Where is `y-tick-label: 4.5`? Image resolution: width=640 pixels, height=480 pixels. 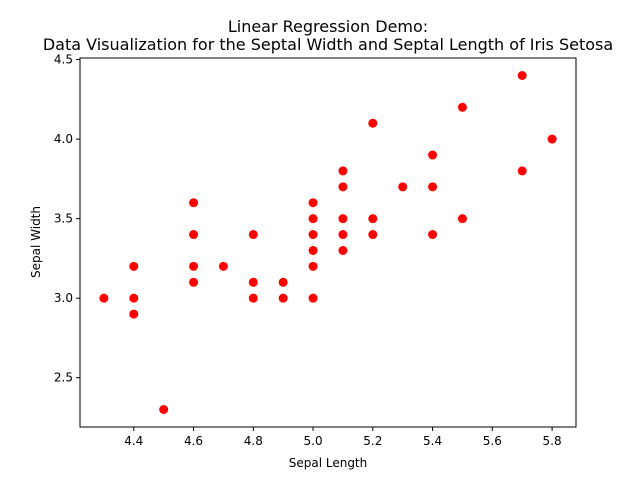 y-tick-label: 4.5 is located at coordinates (63, 60).